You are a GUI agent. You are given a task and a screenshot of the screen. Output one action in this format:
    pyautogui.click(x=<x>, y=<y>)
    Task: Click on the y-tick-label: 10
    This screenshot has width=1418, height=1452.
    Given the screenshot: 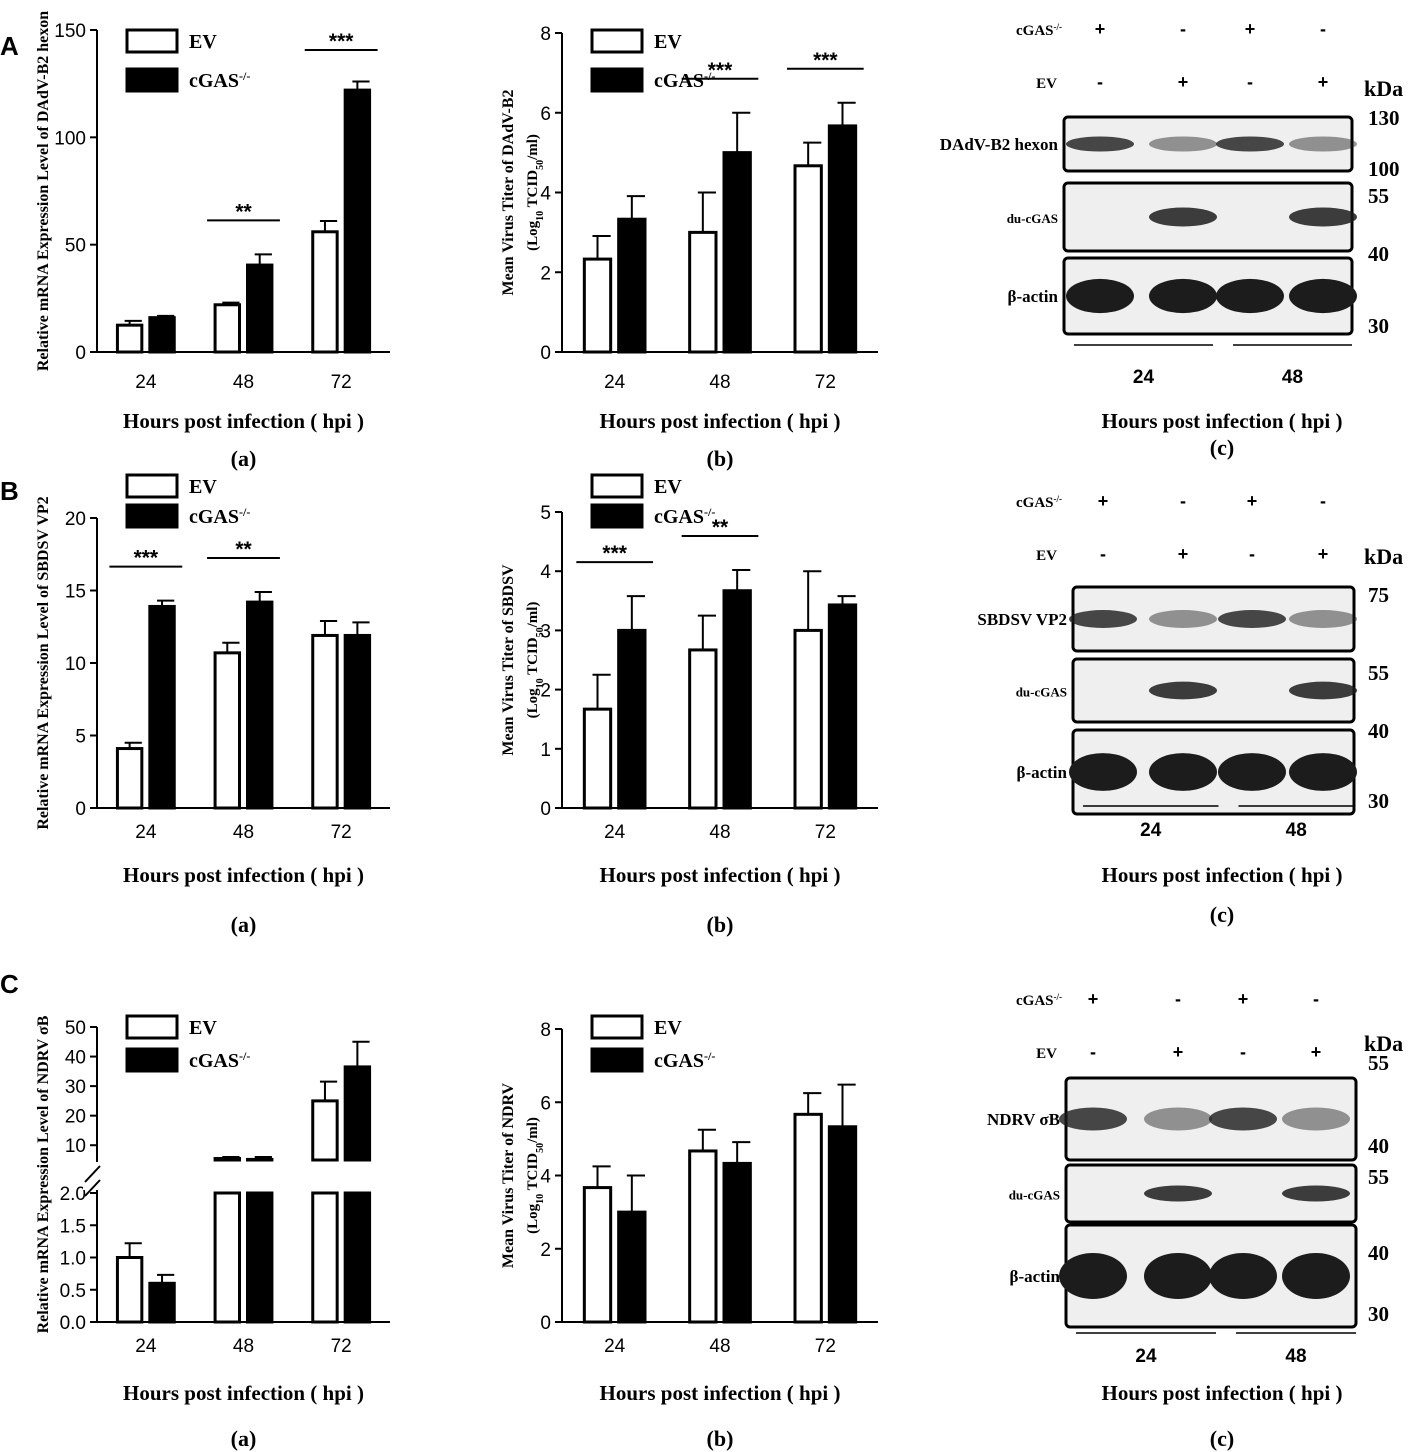 What is the action you would take?
    pyautogui.click(x=75, y=1146)
    